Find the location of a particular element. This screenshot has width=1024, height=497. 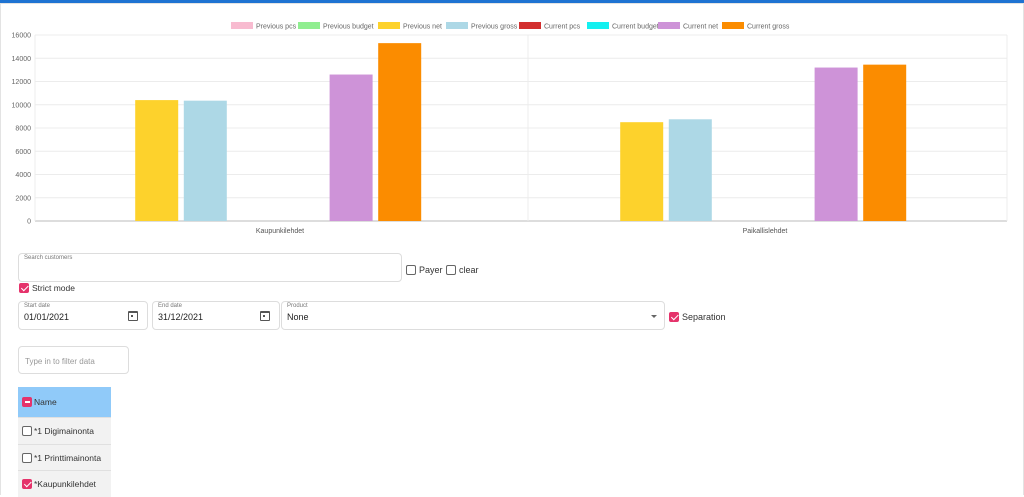

legend-label: Current pcs is located at coordinates (562, 27).